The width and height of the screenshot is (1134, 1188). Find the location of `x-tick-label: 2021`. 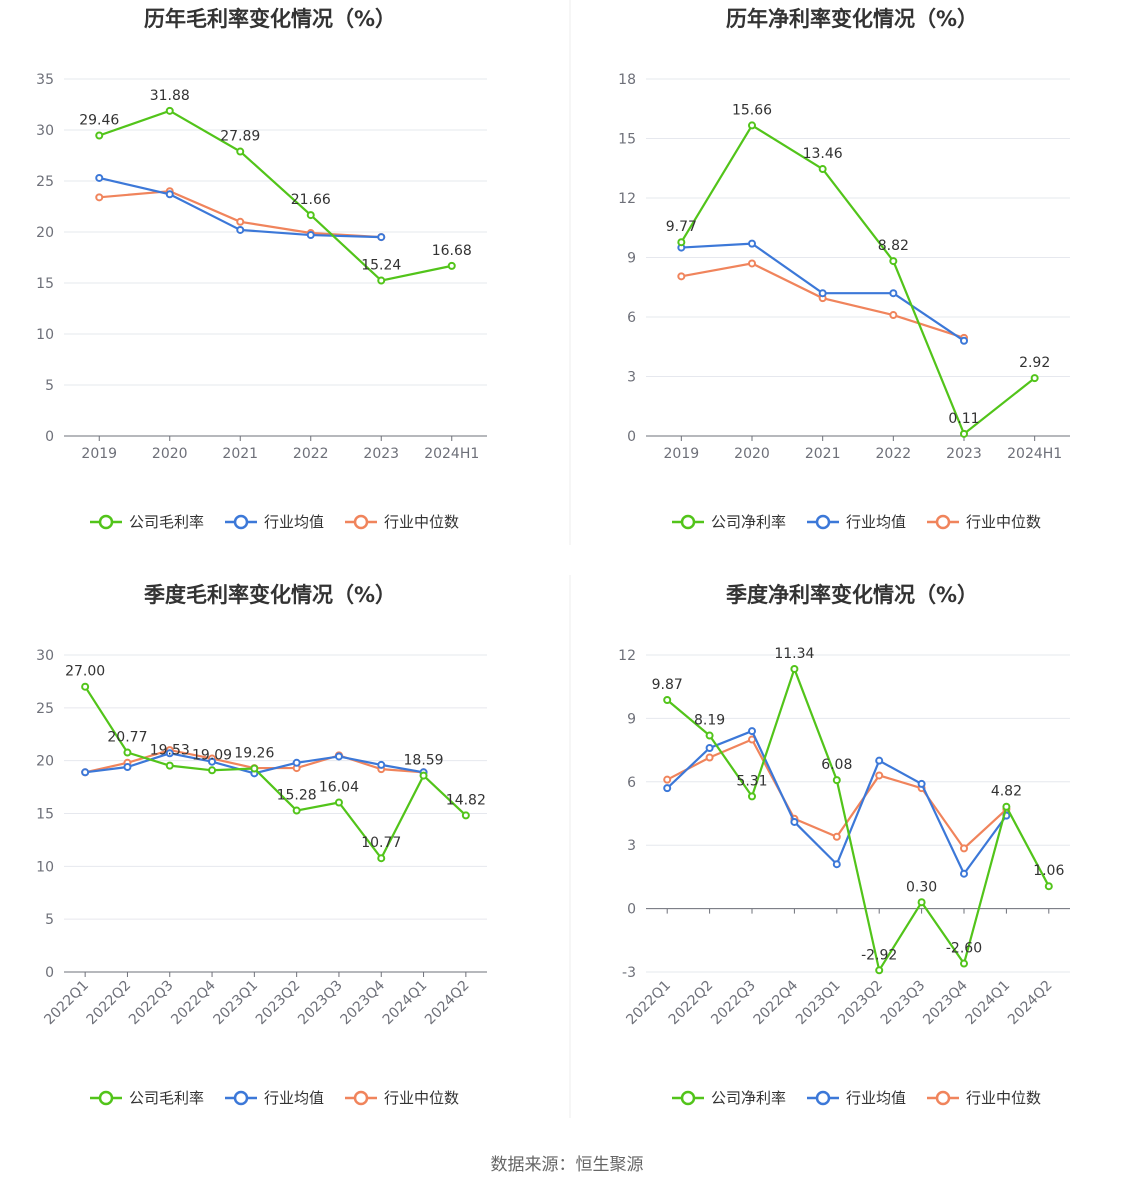

x-tick-label: 2021 is located at coordinates (240, 454).